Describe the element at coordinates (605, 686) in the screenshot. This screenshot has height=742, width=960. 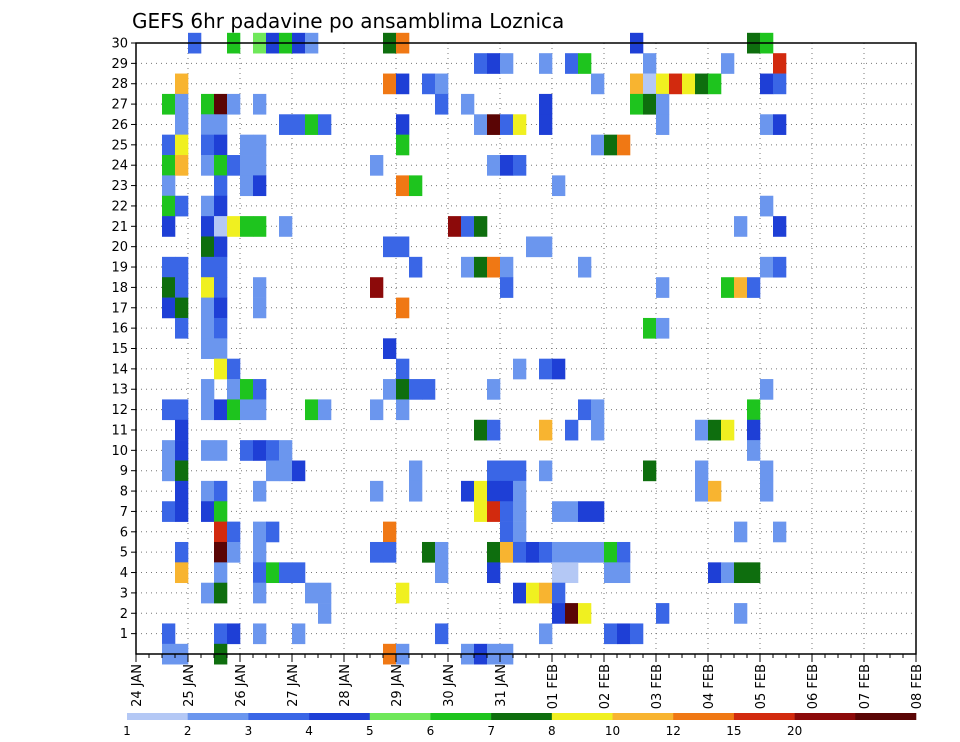
I see `x-tick-label: 02 FEB` at that location.